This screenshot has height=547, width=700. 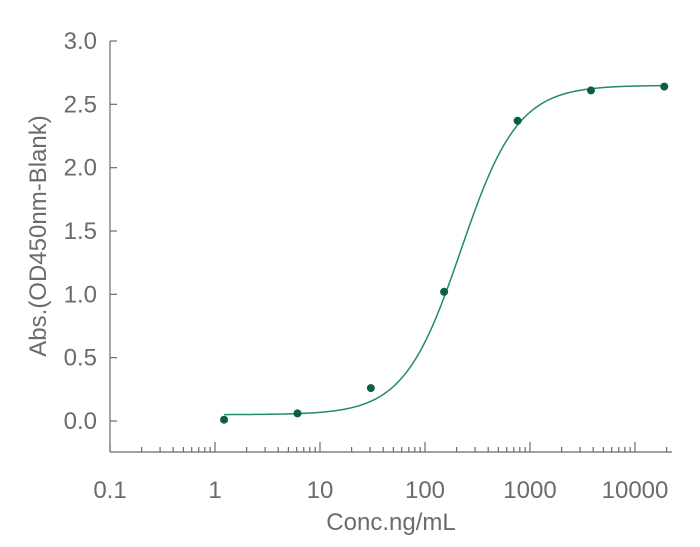 I want to click on y-tick-label: 2.5, so click(x=80, y=104).